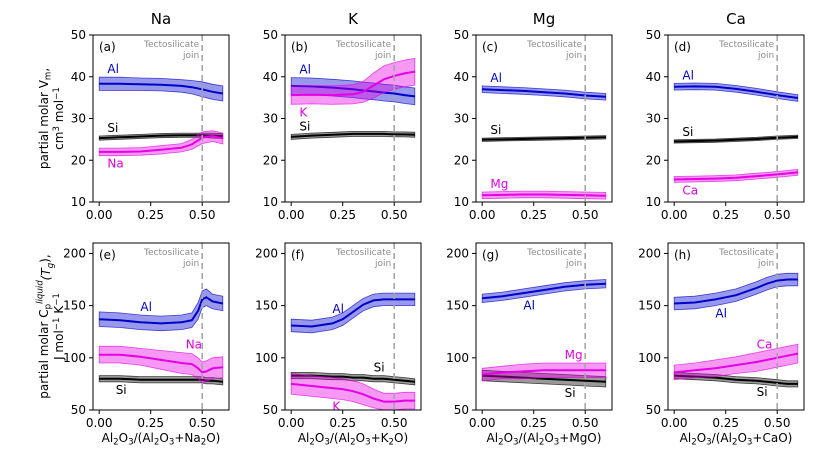  What do you see at coordinates (353, 135) in the screenshot?
I see `series-si-line` at bounding box center [353, 135].